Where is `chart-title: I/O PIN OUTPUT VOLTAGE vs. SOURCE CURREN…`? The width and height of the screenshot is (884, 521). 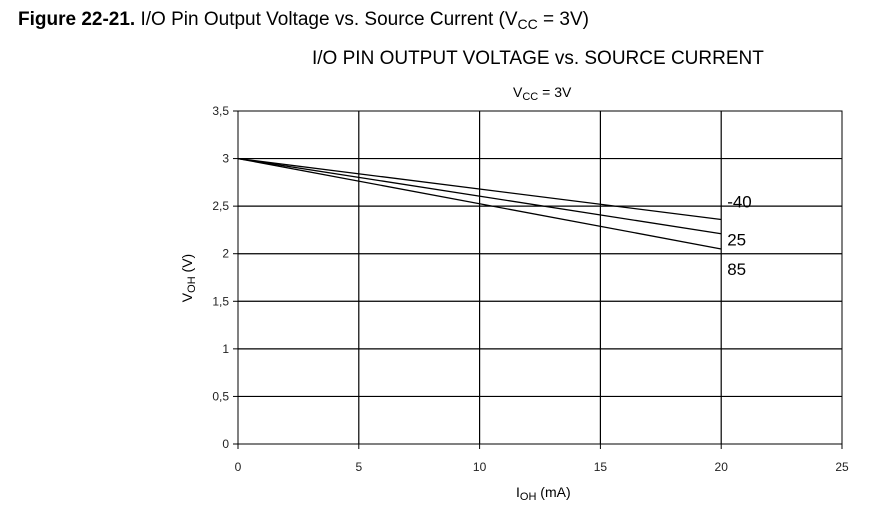 chart-title: I/O PIN OUTPUT VOLTAGE vs. SOURCE CURREN… is located at coordinates (538, 58).